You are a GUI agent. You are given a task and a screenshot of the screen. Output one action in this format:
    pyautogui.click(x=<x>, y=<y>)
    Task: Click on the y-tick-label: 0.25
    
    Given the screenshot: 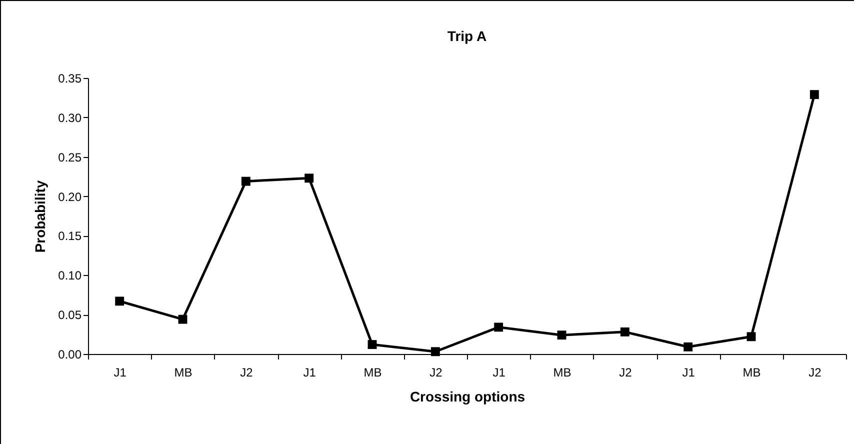 What is the action you would take?
    pyautogui.click(x=70, y=157)
    